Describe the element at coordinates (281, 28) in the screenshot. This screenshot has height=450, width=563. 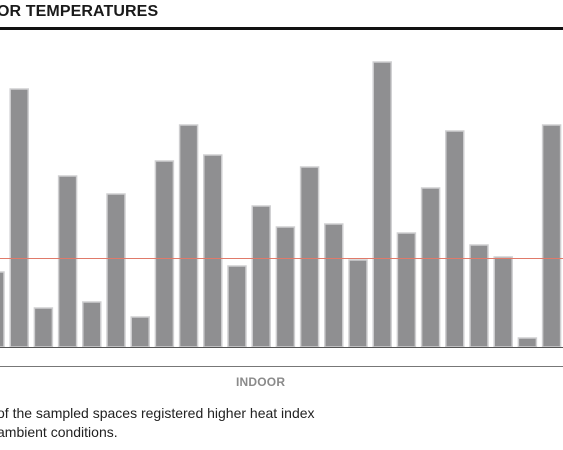
I see `title-rule` at that location.